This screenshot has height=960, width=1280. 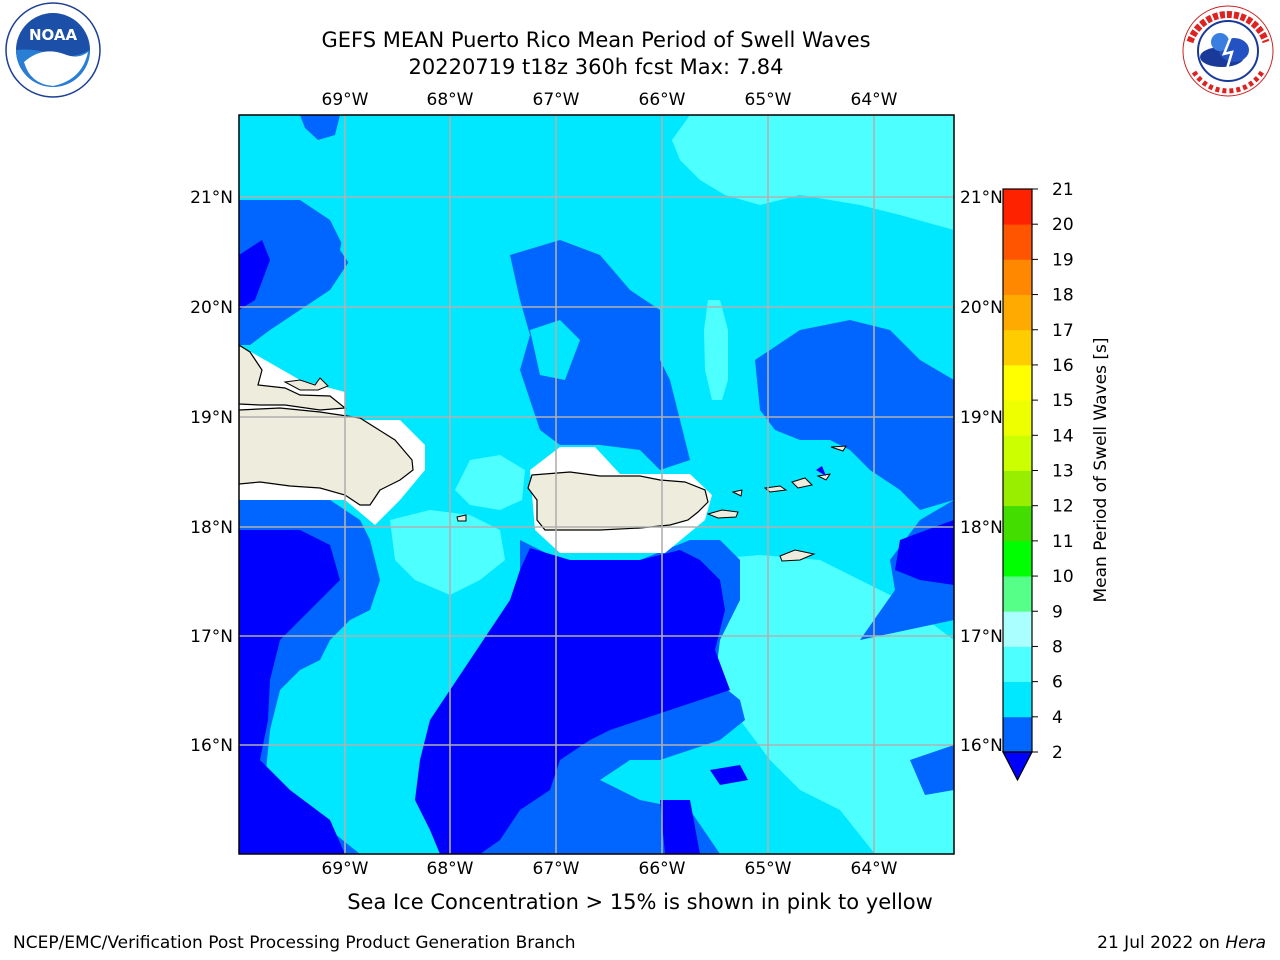 What do you see at coordinates (1063, 225) in the screenshot?
I see `colorbar-tick-label: 20` at bounding box center [1063, 225].